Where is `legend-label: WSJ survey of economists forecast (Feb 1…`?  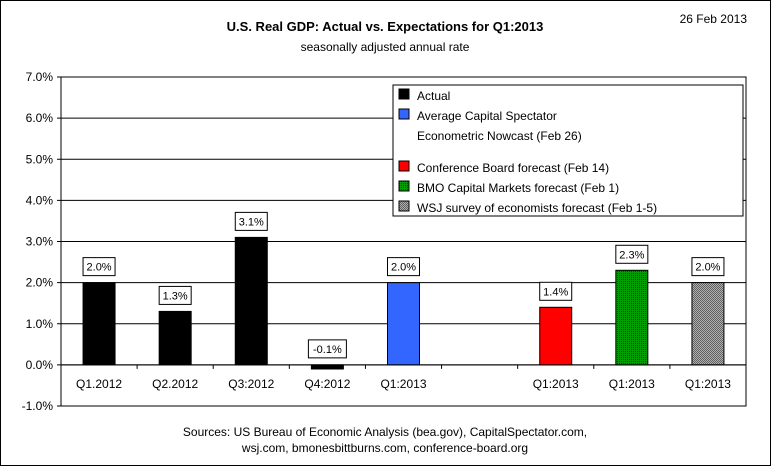 legend-label: WSJ survey of economists forecast (Feb 1… is located at coordinates (537, 208).